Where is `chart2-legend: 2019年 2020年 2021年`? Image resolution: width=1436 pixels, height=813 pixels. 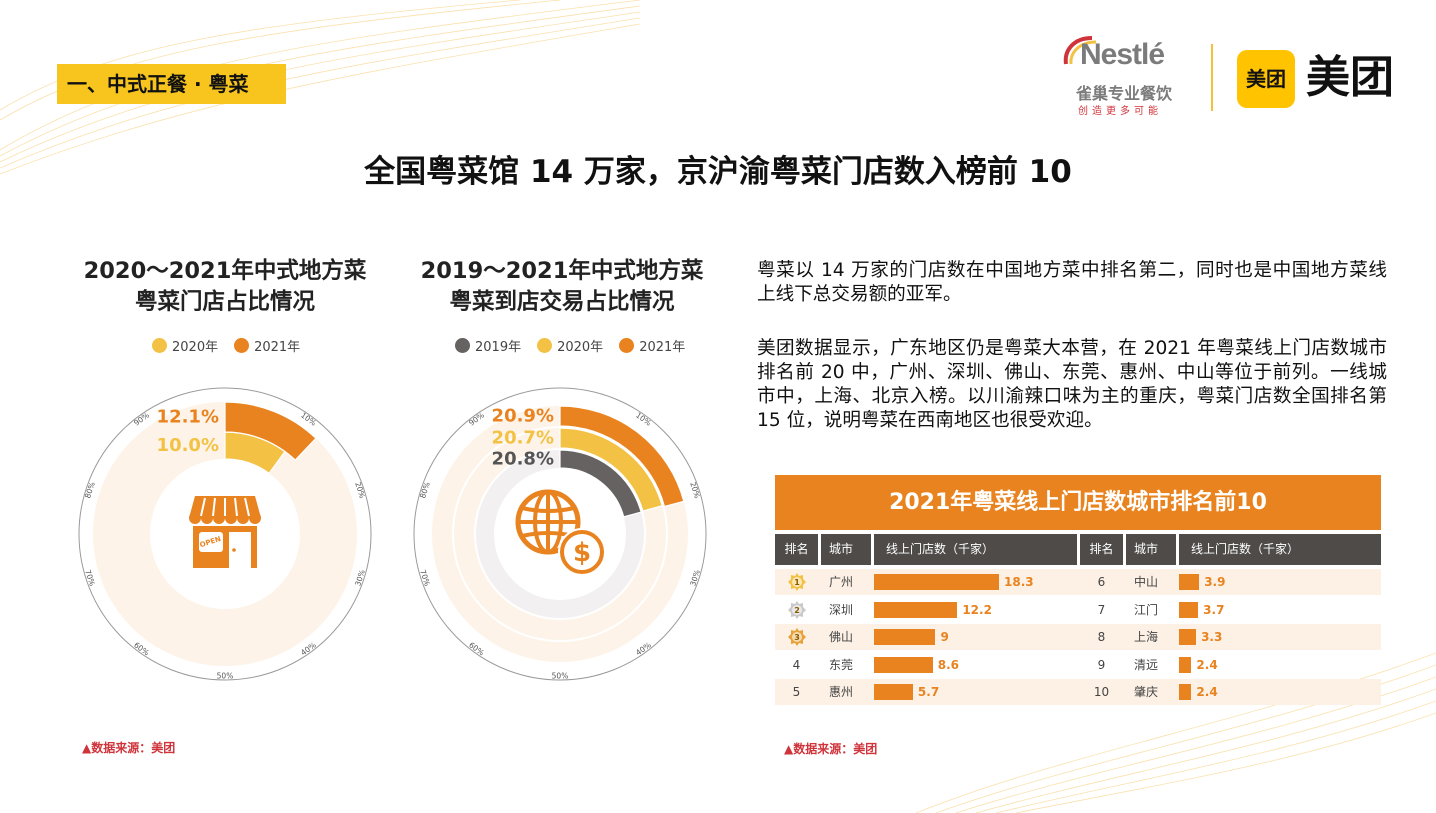 chart2-legend: 2019年 2020年 2021年 is located at coordinates (570, 345).